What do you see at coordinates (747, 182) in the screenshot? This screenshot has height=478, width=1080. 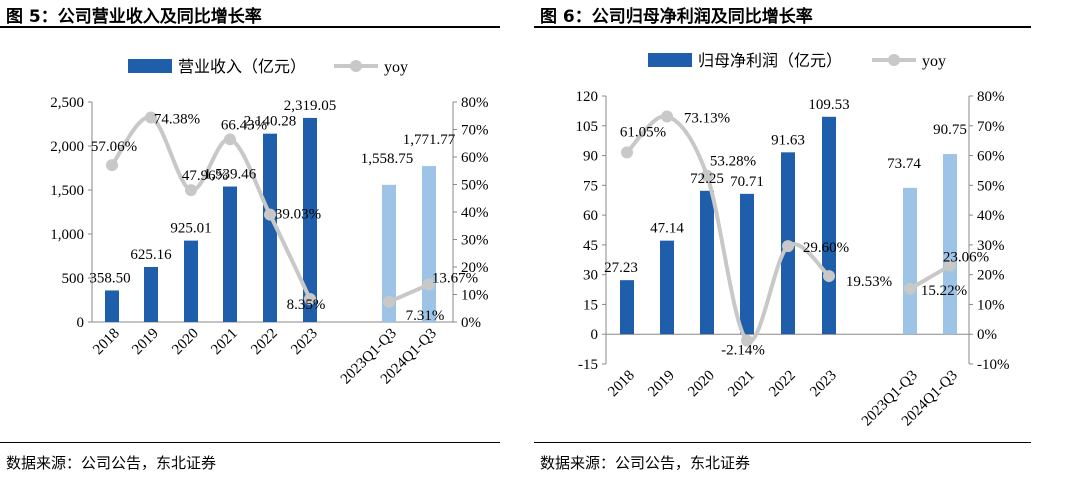 I see `bar-value-label: 70.71` at bounding box center [747, 182].